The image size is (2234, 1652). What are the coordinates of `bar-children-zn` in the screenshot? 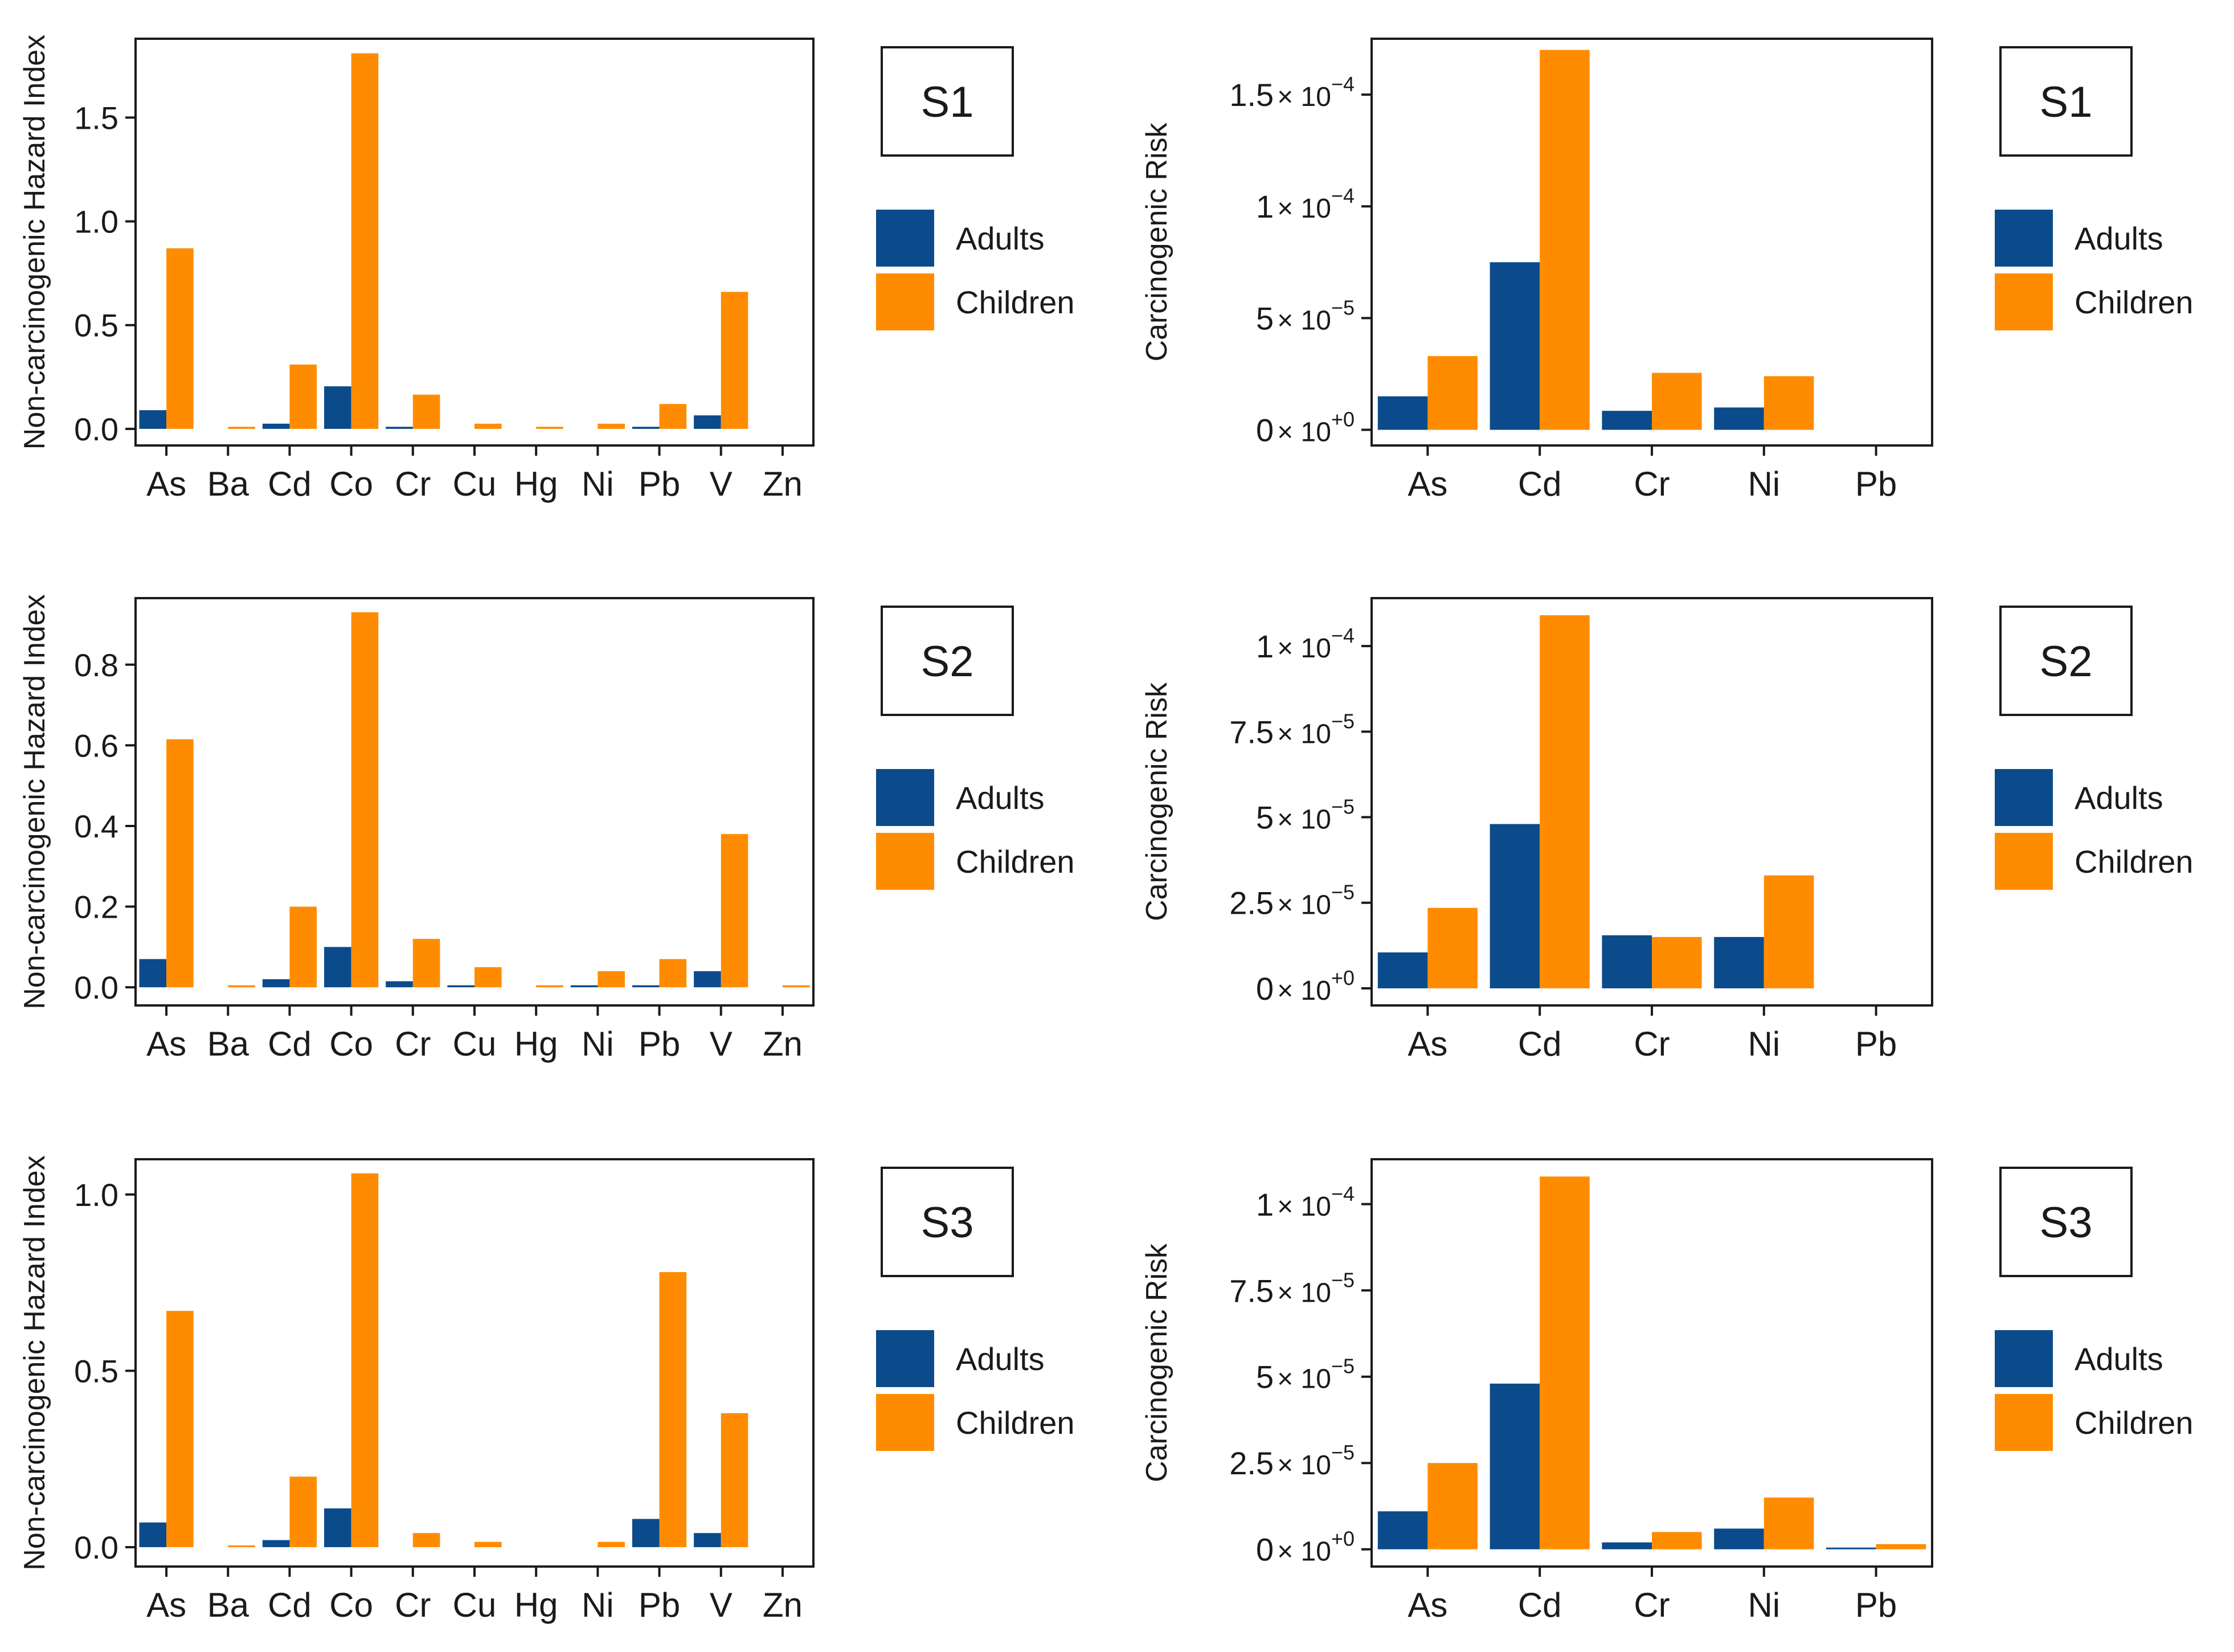 It's located at (796, 986).